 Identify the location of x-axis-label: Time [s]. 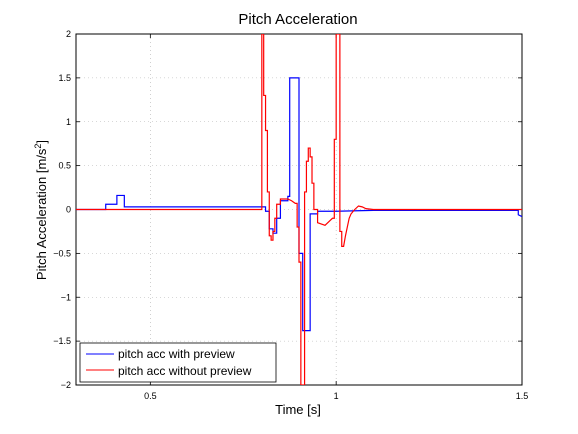
(298, 409).